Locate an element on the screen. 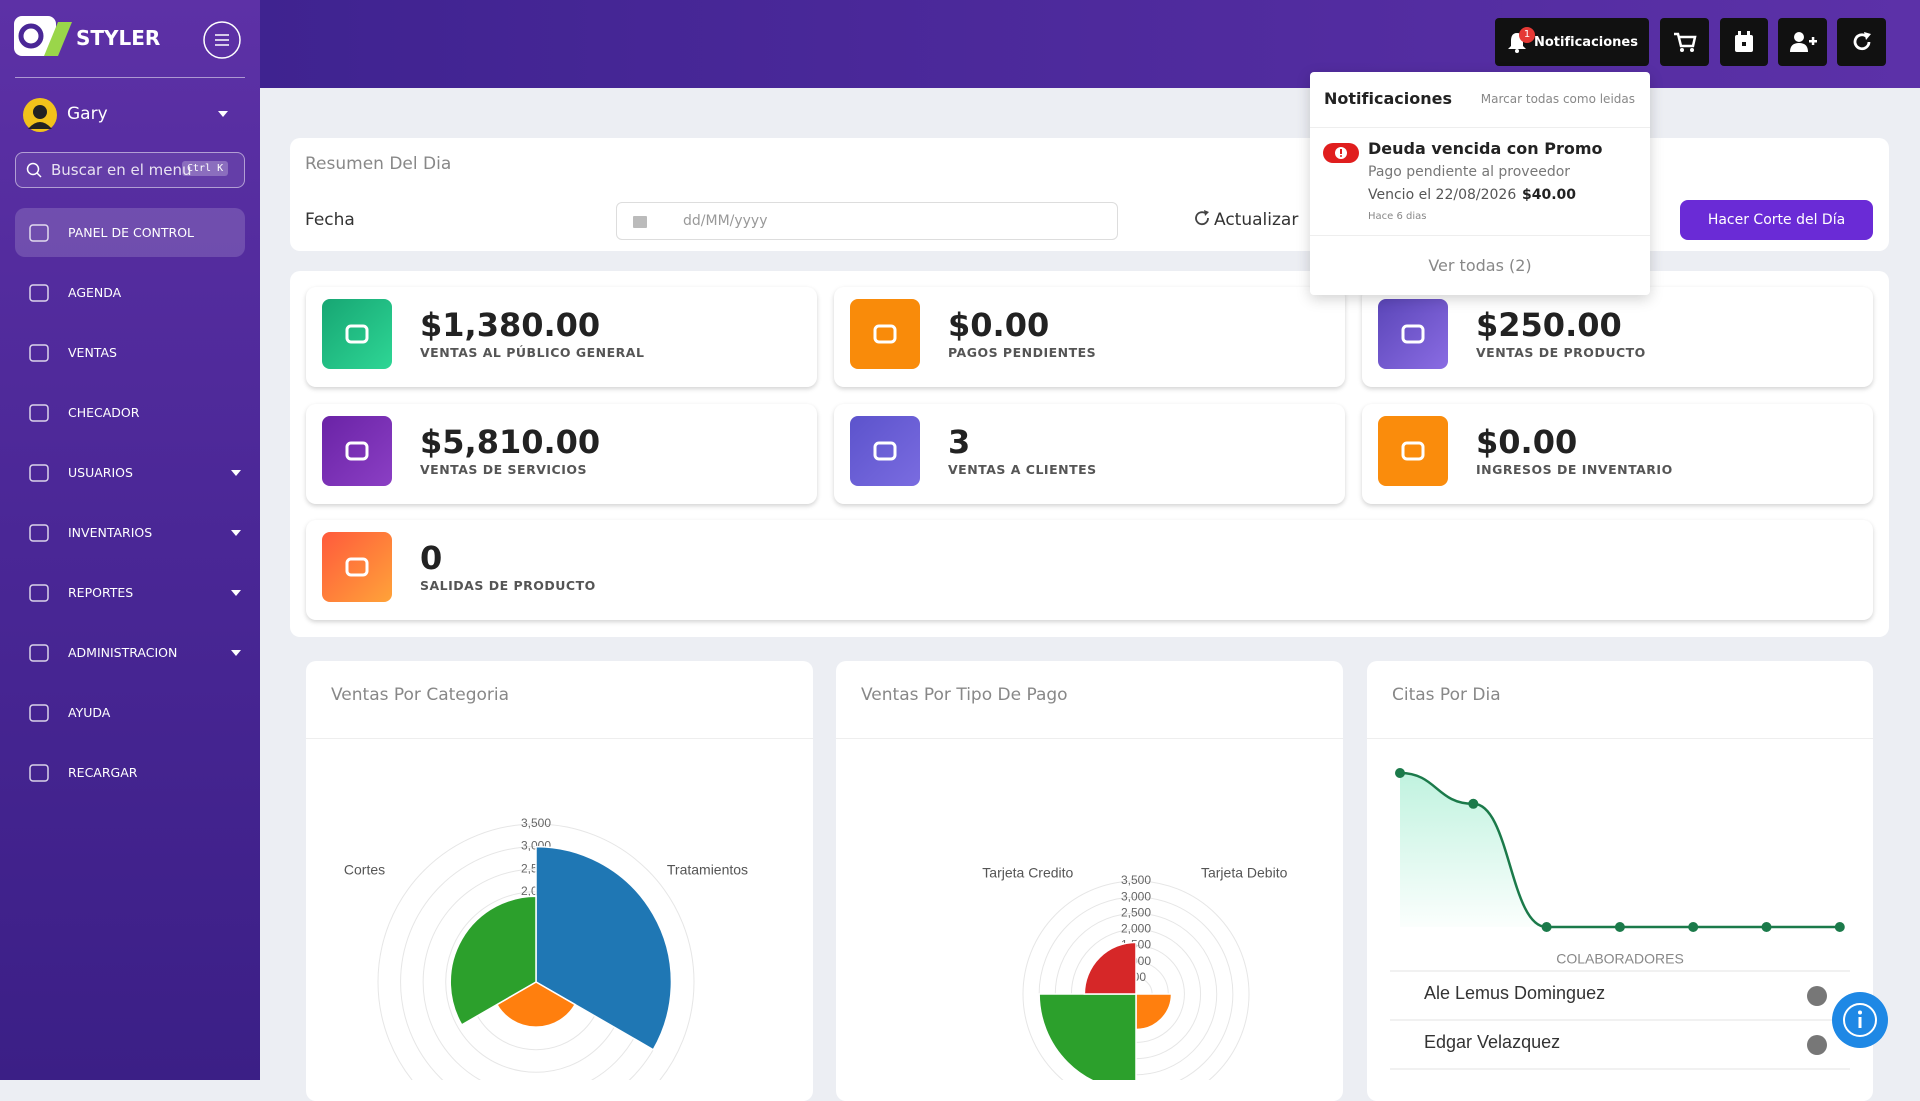 The height and width of the screenshot is (1101, 1920). stat-label: VENTAS AL PÚBLICO GENERAL is located at coordinates (532, 352).